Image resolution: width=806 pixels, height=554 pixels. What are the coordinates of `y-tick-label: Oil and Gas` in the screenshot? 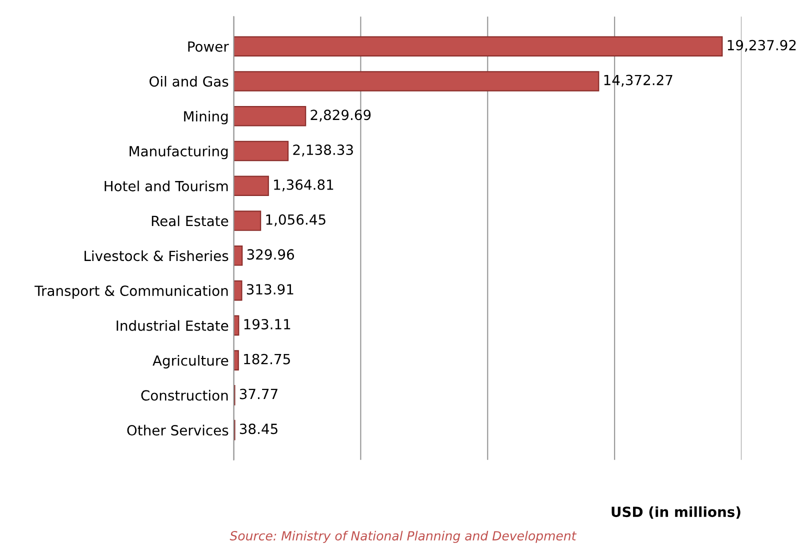 It's located at (189, 81).